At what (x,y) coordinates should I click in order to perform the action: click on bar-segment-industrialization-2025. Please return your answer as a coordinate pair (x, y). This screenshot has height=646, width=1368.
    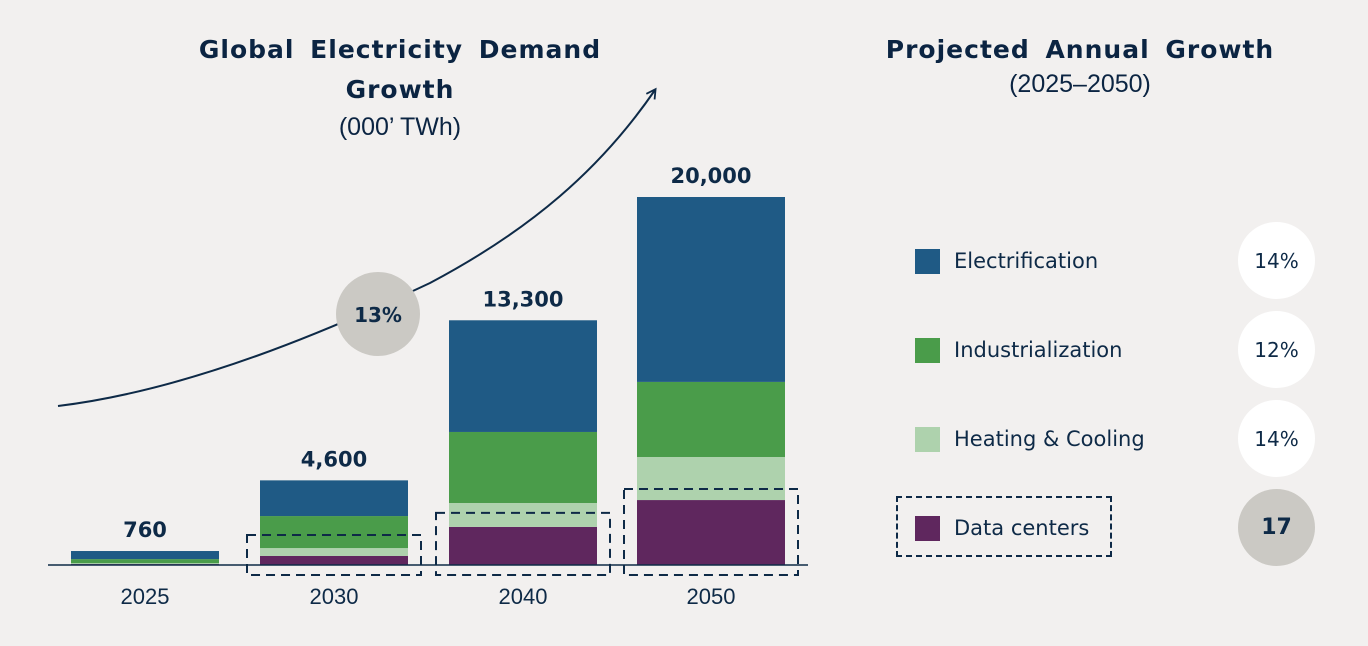
    Looking at the image, I should click on (145, 561).